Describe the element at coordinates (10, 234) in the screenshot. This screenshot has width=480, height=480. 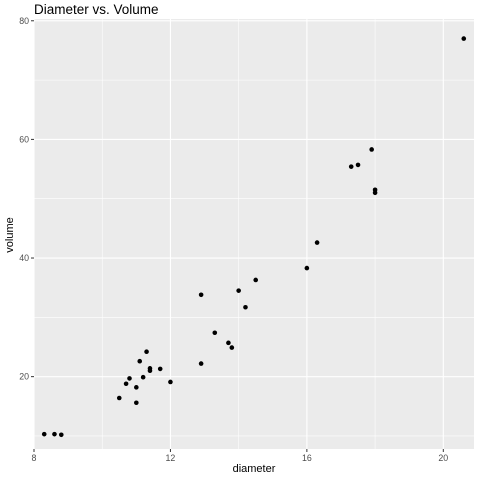
I see `y-axis-title: volume` at that location.